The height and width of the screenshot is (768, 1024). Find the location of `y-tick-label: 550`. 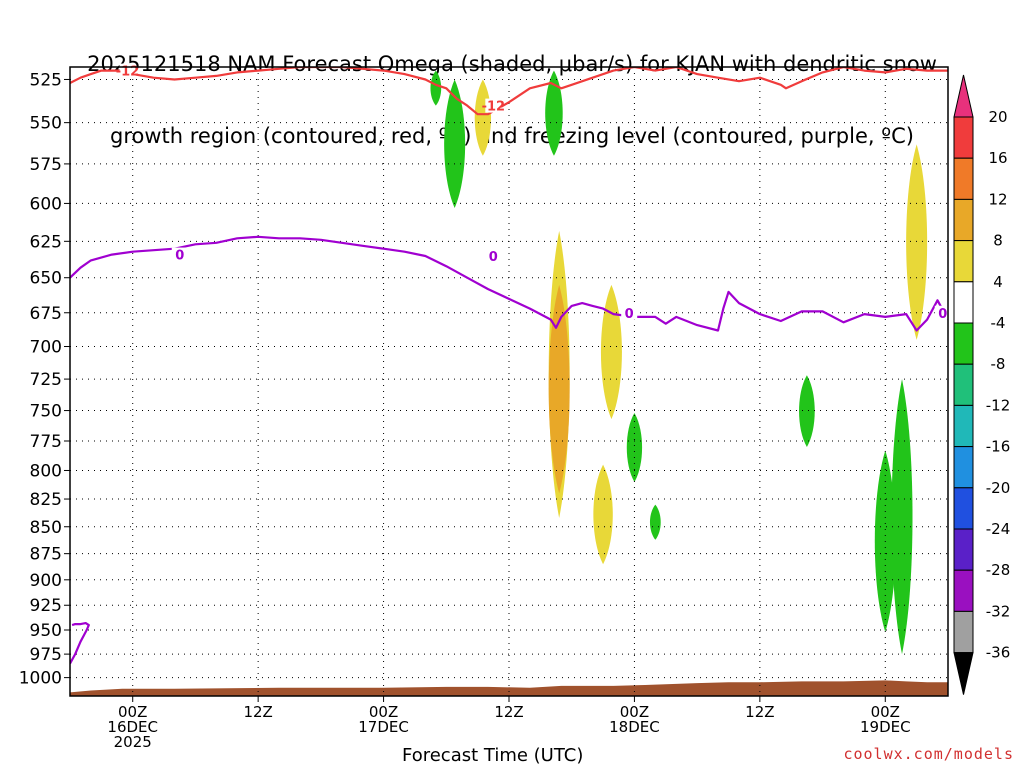

y-tick-label: 550 is located at coordinates (46, 124).